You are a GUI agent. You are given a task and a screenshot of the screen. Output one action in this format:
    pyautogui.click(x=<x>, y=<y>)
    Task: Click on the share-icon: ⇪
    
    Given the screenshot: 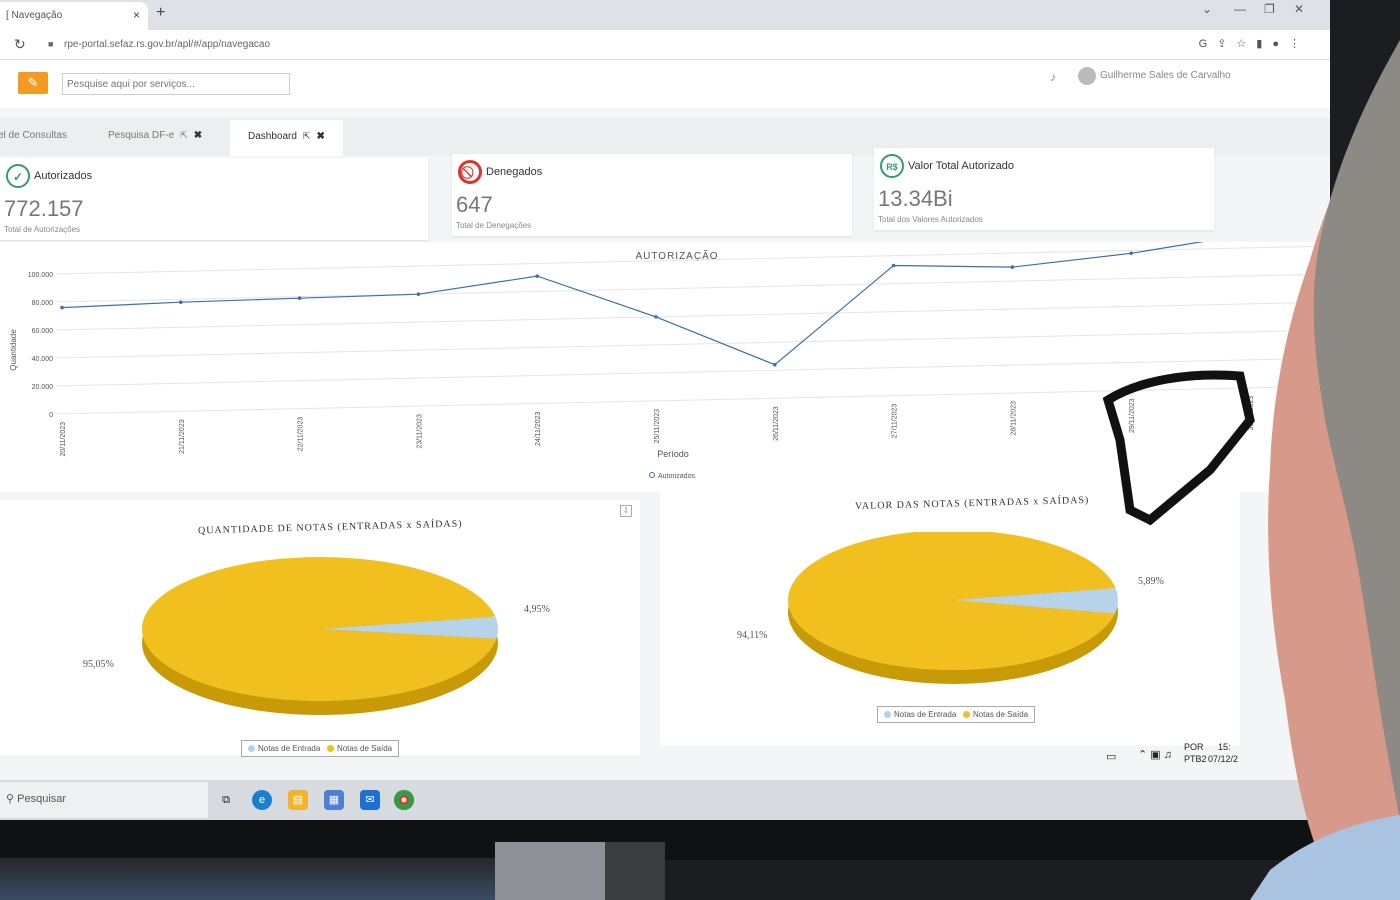 What is the action you would take?
    pyautogui.click(x=1227, y=44)
    